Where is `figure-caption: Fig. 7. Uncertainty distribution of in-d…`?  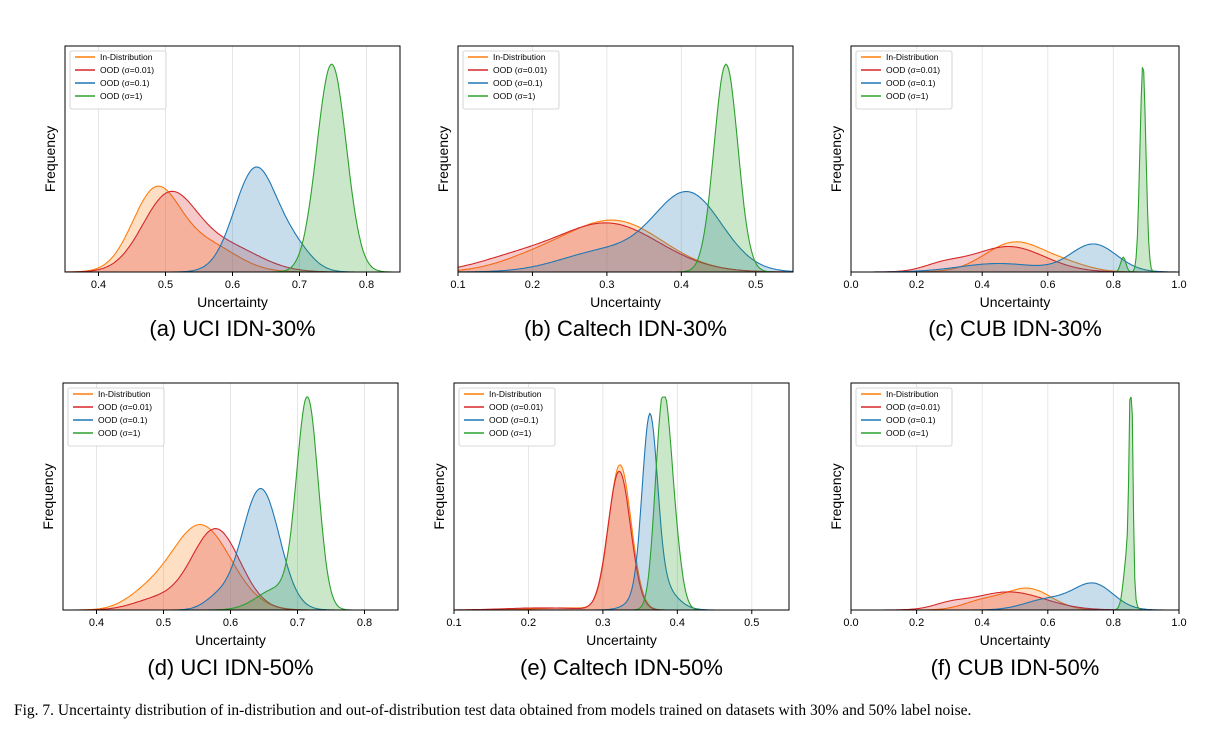 figure-caption: Fig. 7. Uncertainty distribution of in-d… is located at coordinates (493, 710).